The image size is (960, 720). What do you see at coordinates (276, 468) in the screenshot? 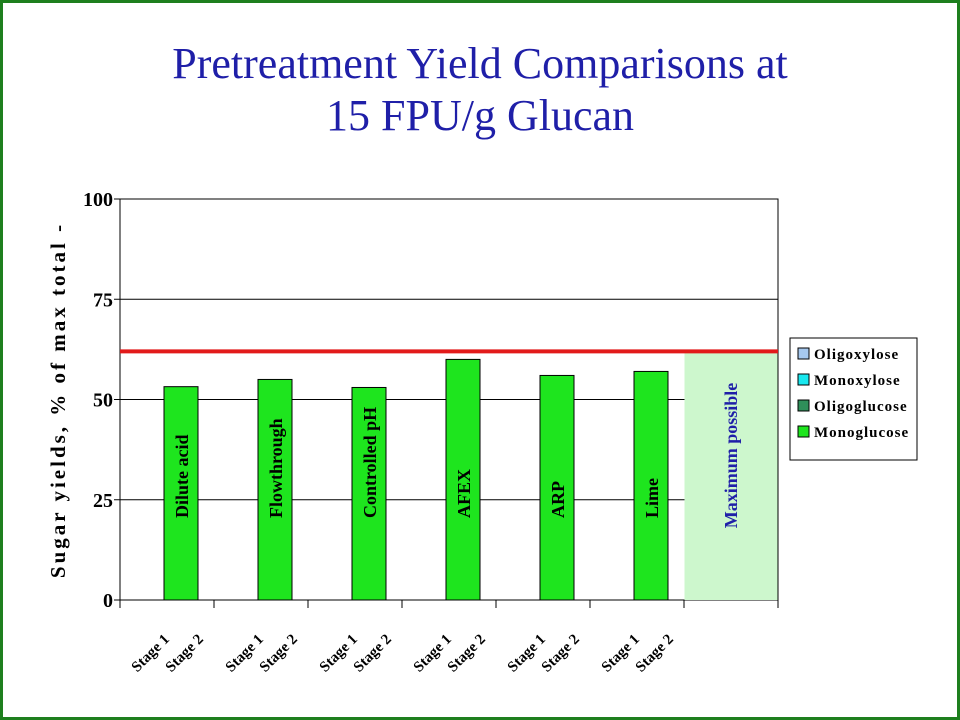
I see `bar-label: Flowthrough` at bounding box center [276, 468].